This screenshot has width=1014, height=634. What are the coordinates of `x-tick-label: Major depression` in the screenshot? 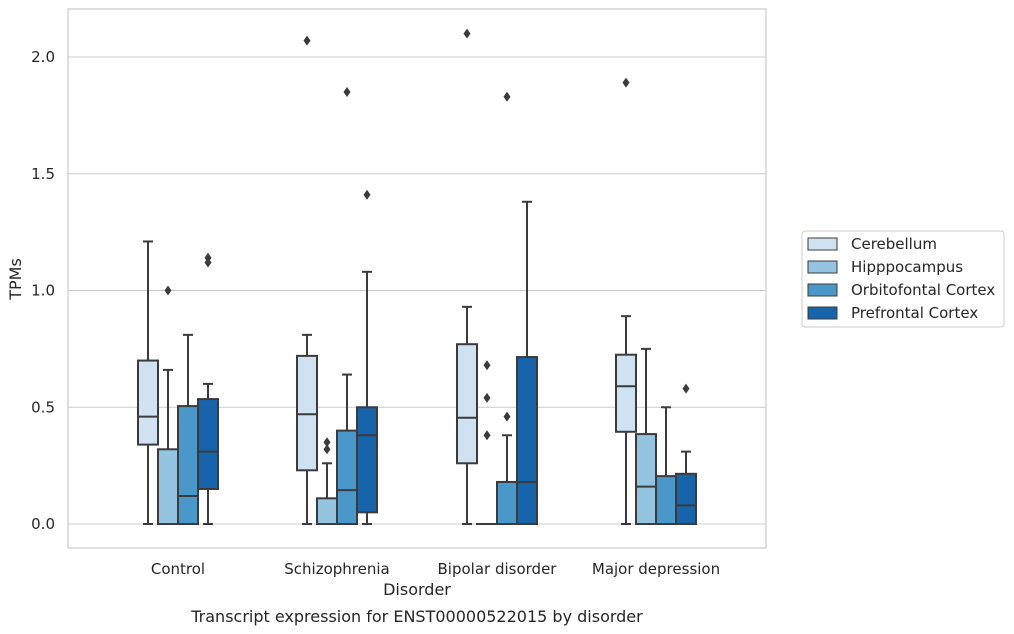 It's located at (656, 569).